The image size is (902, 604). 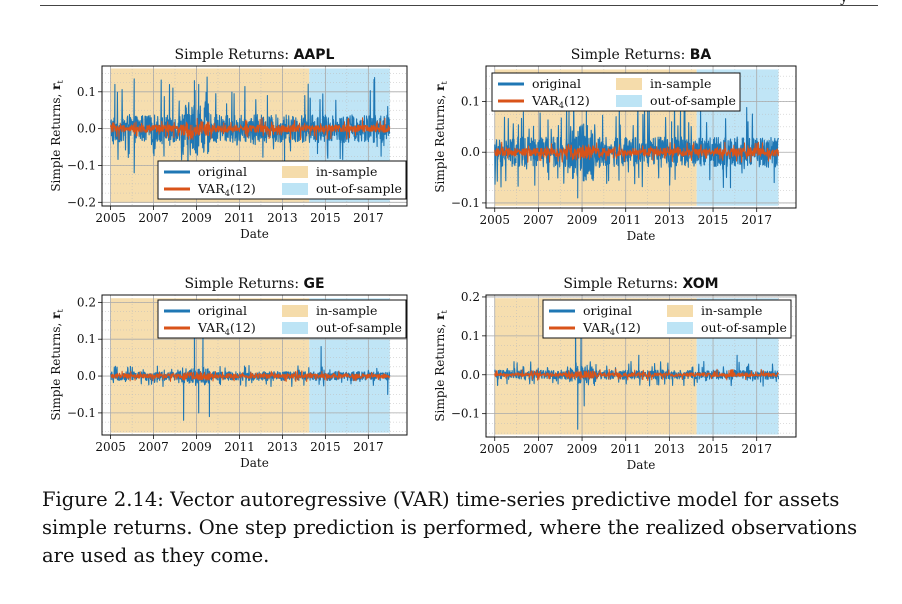 What do you see at coordinates (314, 284) in the screenshot?
I see `chart-title-ticker: GE` at bounding box center [314, 284].